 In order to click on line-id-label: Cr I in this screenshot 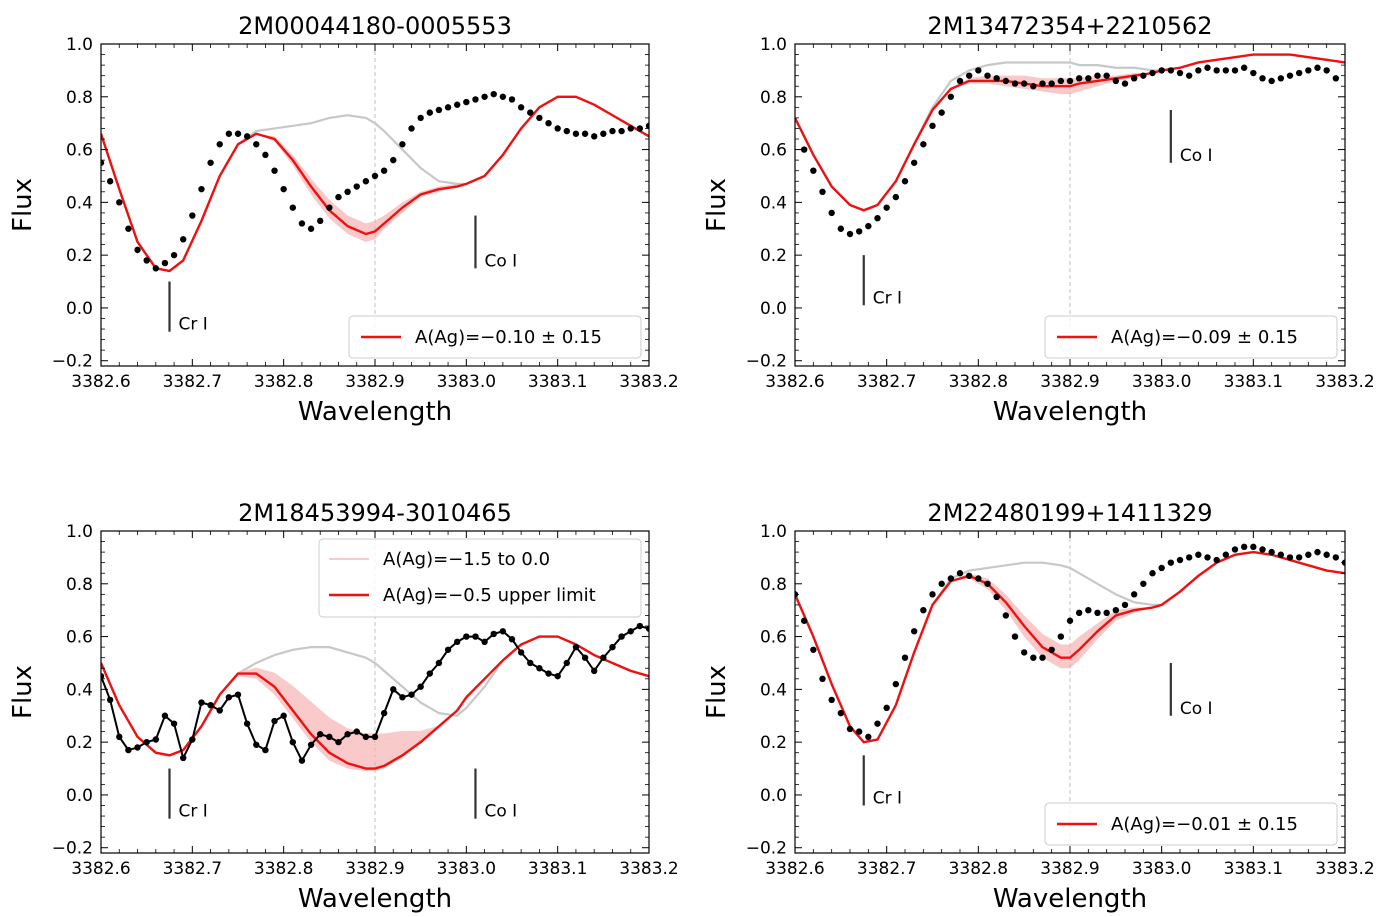, I will do `click(887, 298)`.